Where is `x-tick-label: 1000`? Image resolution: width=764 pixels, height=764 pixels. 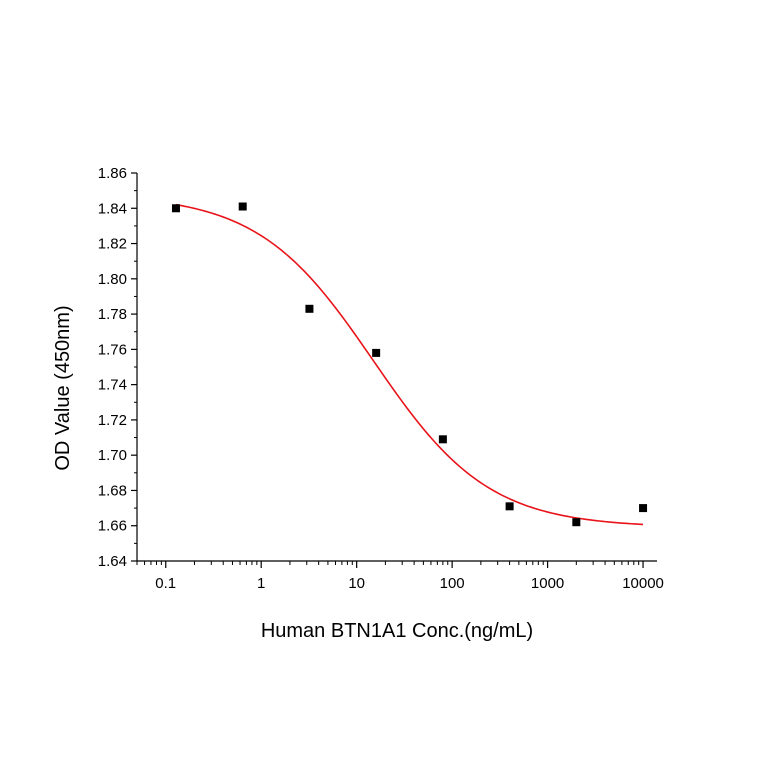 x-tick-label: 1000 is located at coordinates (547, 583).